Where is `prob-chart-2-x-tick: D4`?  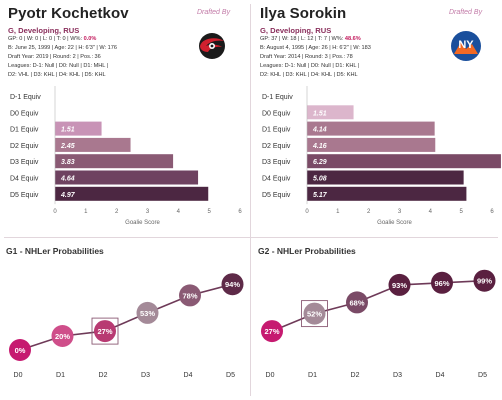
prob-chart-2-x-tick: D4 is located at coordinates (440, 375).